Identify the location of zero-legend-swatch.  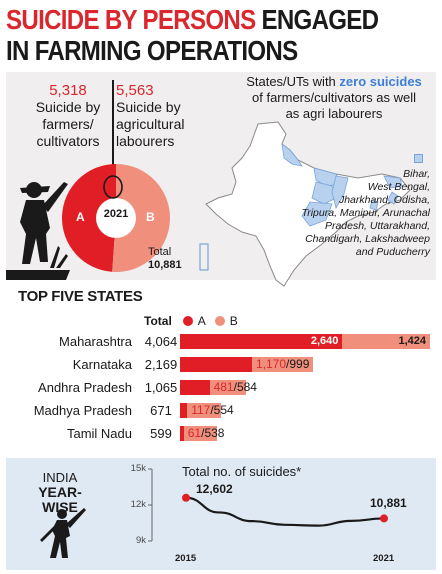
(418, 158).